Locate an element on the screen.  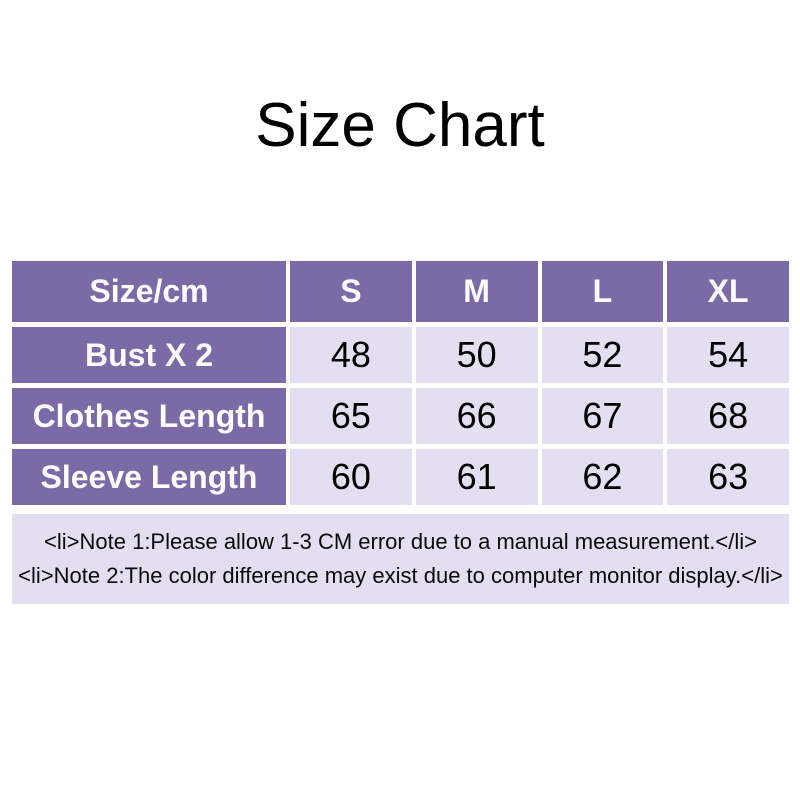
header-cell-s: S is located at coordinates (351, 291).